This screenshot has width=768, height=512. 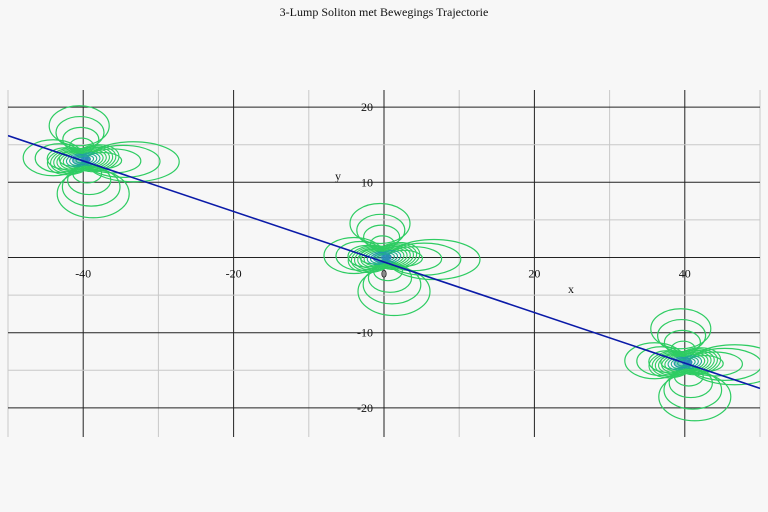 I want to click on y-axis-label: y, so click(x=338, y=176).